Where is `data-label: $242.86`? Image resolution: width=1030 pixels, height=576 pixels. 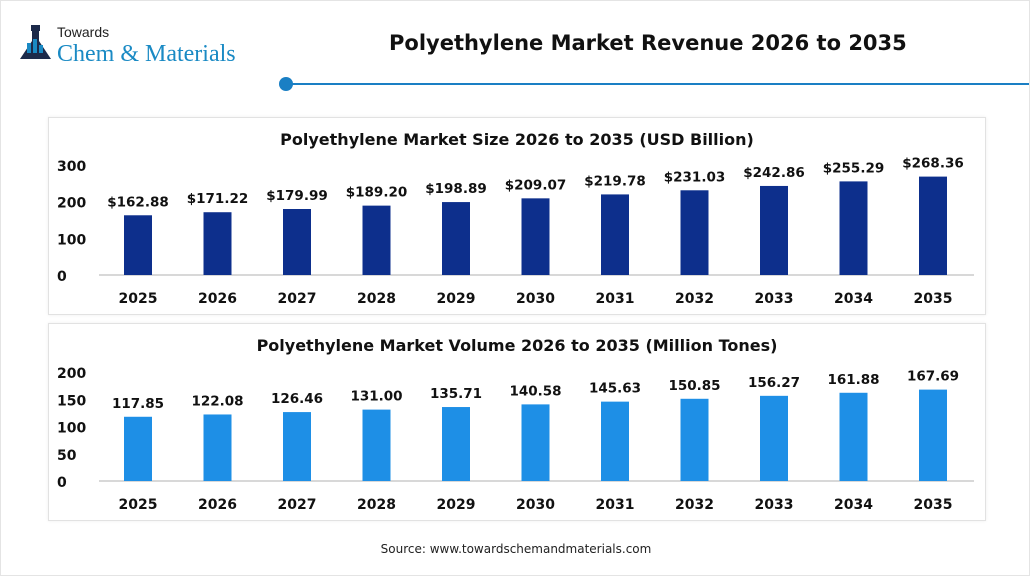 data-label: $242.86 is located at coordinates (774, 173).